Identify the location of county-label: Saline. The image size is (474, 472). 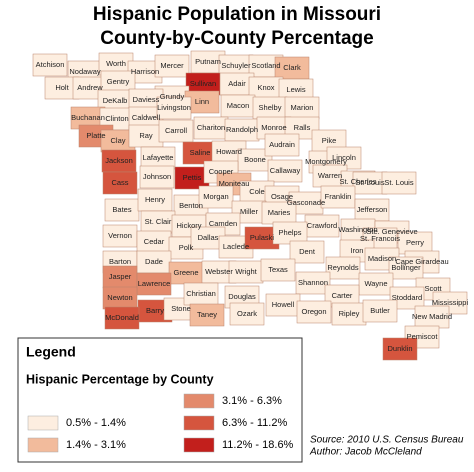
(200, 152).